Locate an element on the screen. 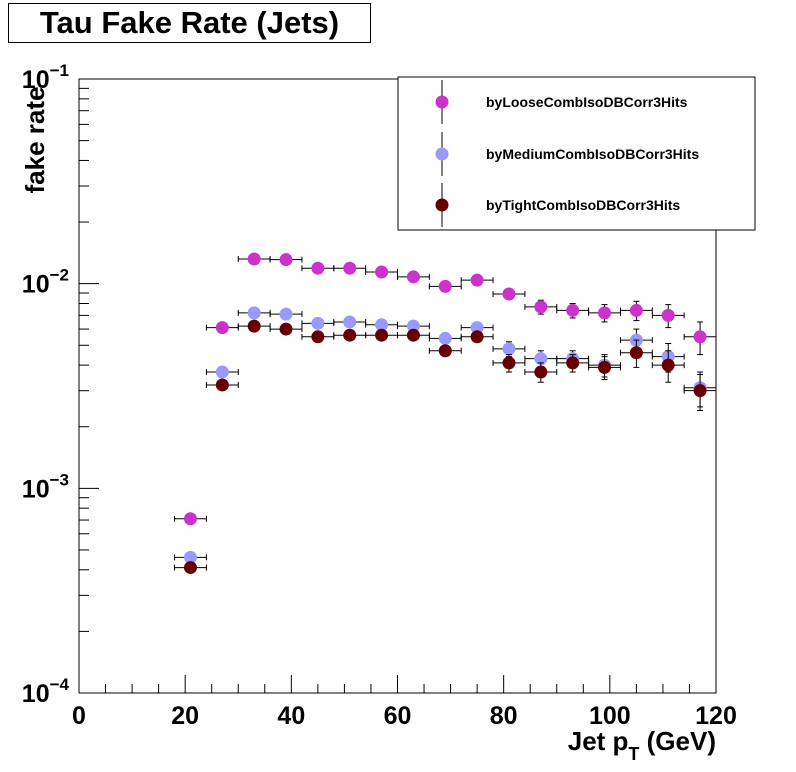 Image resolution: width=796 pixels, height=772 pixels. legend-box is located at coordinates (576, 153).